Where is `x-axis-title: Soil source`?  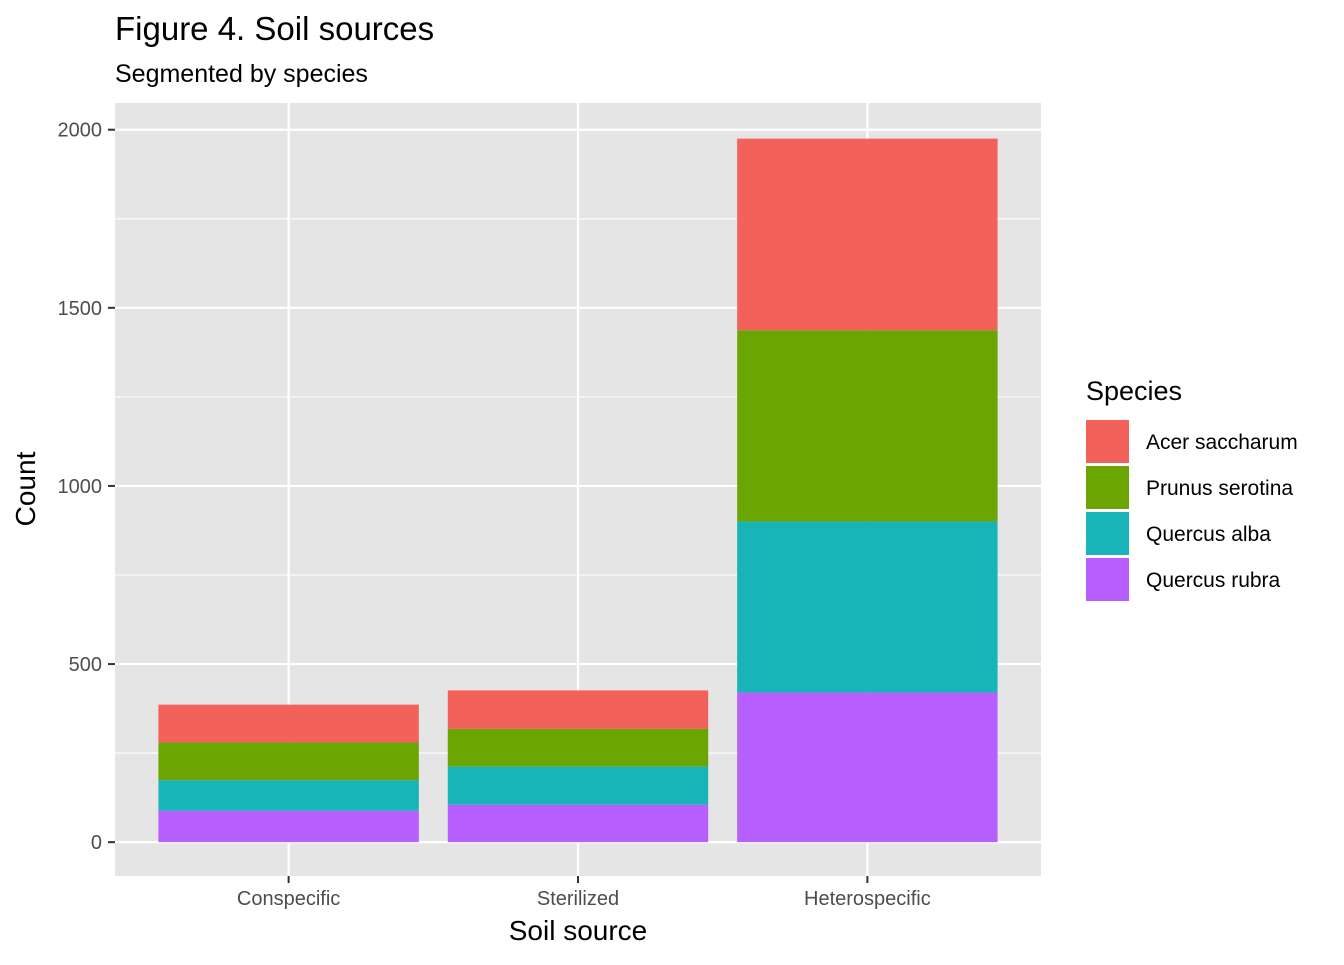
x-axis-title: Soil source is located at coordinates (578, 930).